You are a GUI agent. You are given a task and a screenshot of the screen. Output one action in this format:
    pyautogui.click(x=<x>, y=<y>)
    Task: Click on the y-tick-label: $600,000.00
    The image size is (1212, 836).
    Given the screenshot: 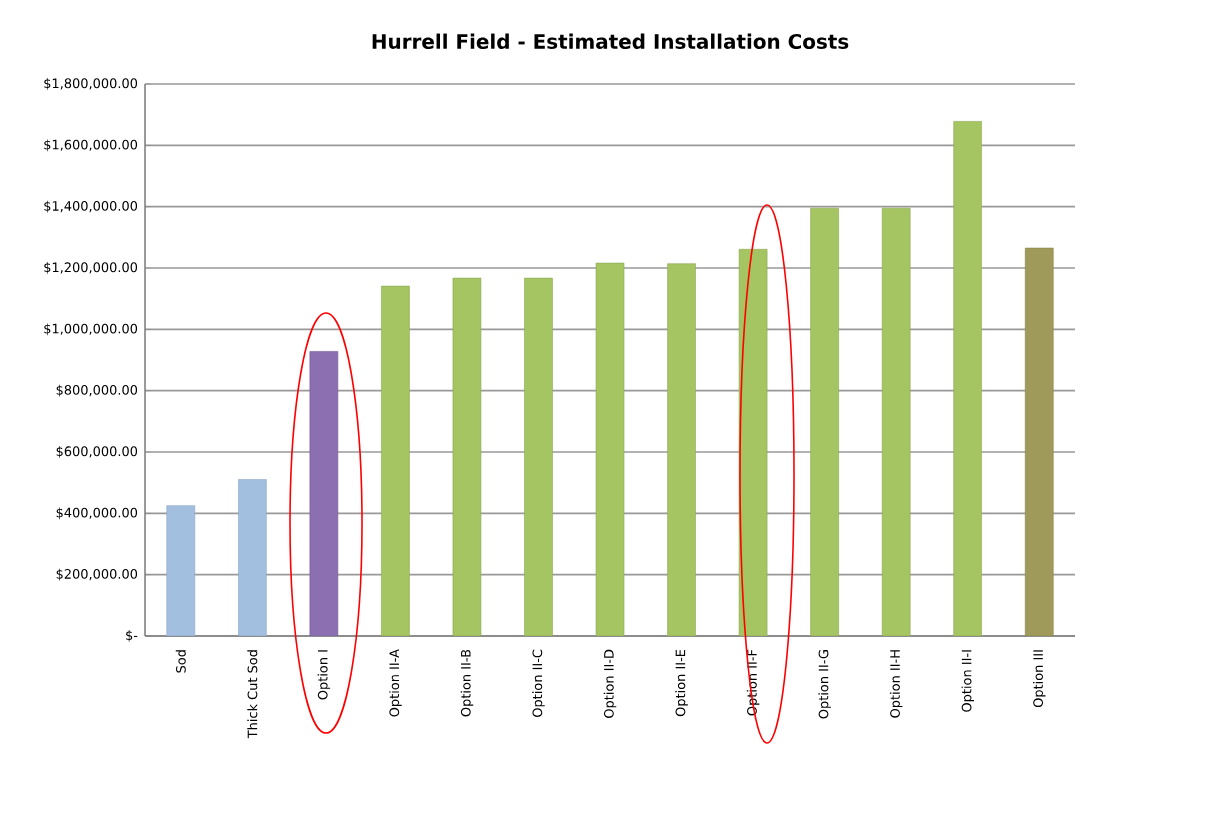 What is the action you would take?
    pyautogui.click(x=97, y=452)
    